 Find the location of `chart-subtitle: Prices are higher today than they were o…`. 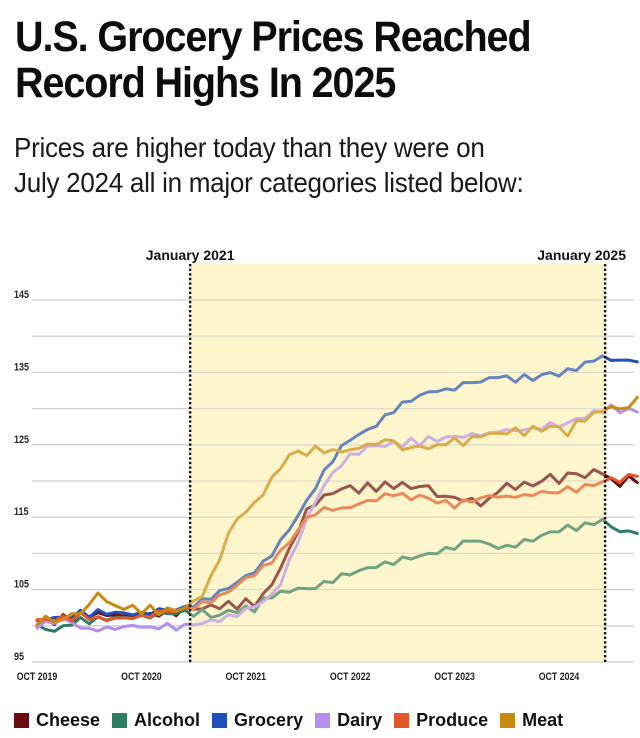

chart-subtitle: Prices are higher today than they were o… is located at coordinates (302, 165).